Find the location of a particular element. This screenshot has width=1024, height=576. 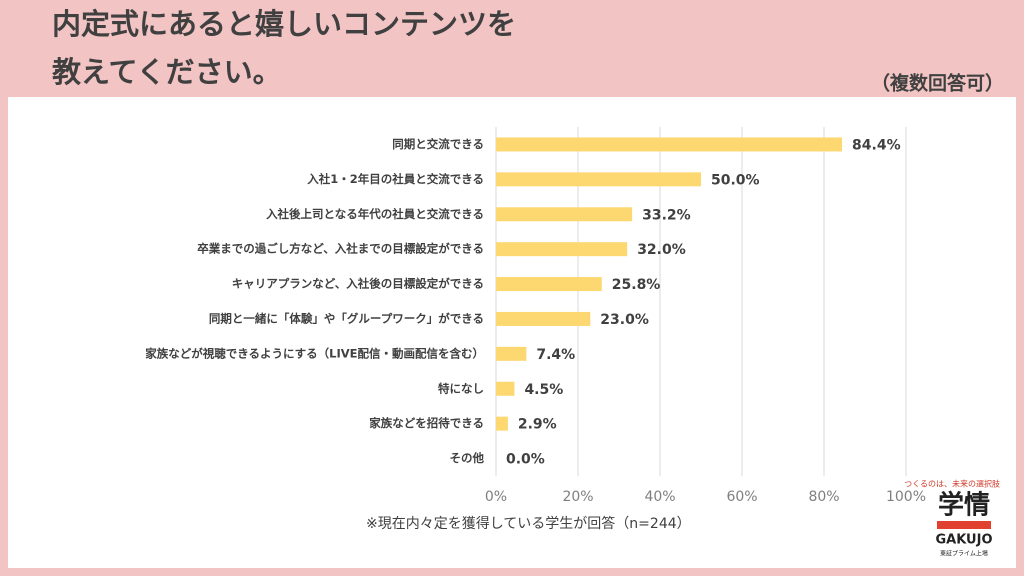

y-tick-label: 入社後上司となる年代の社員と交流できる is located at coordinates (375, 214).